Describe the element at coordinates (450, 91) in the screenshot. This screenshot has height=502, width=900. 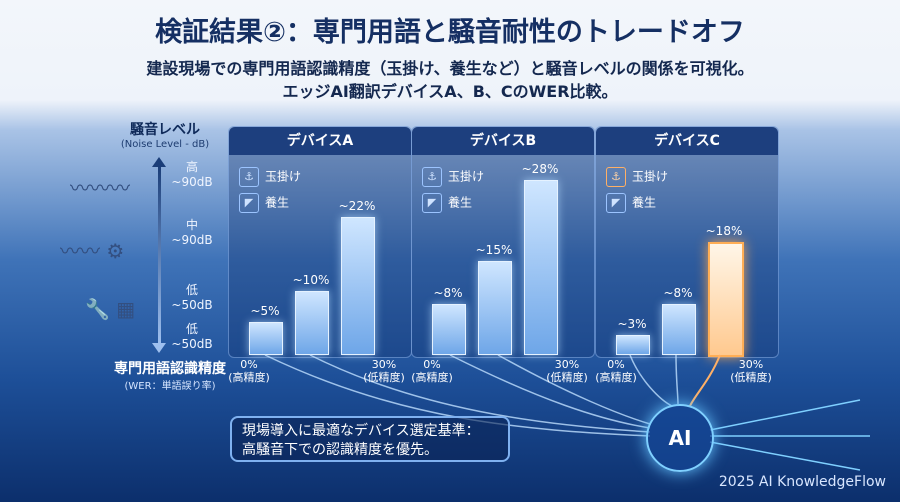
I see `subtitle-line-2: エッジAI翻訳デバイスA、B、CのWER比較。` at that location.